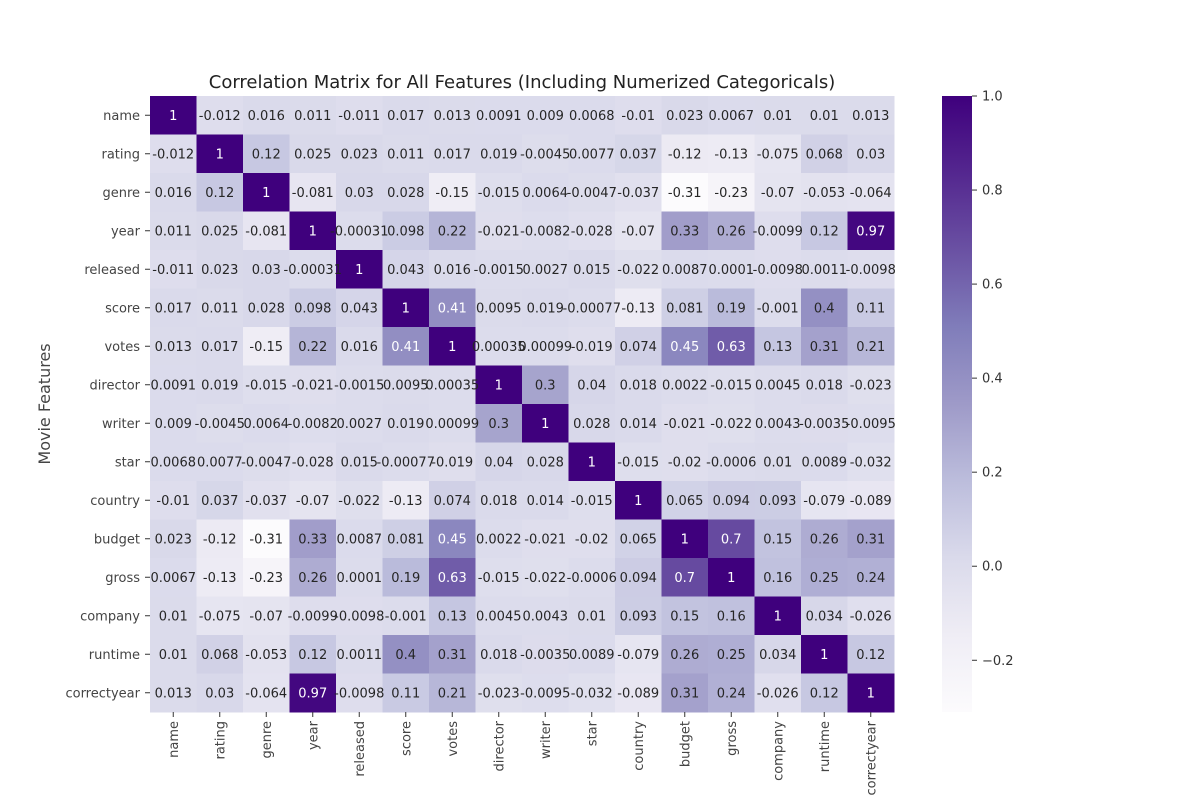 This screenshot has width=1200, height=800. Describe the element at coordinates (452, 462) in the screenshot. I see `heatmap-cell-label: -0.019` at that location.